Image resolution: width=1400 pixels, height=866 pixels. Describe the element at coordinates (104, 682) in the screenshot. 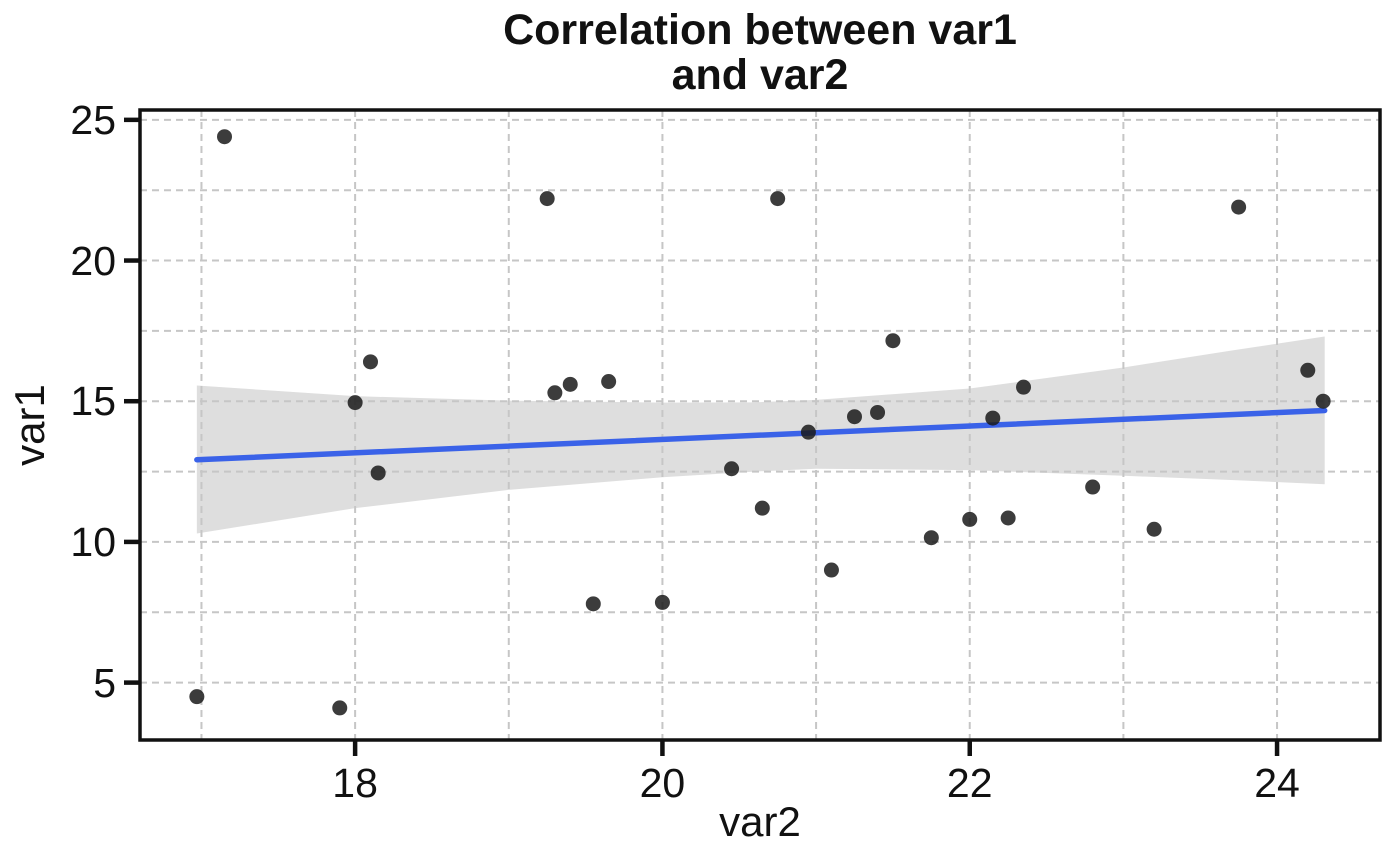

I see `y-tick-label: 5` at that location.